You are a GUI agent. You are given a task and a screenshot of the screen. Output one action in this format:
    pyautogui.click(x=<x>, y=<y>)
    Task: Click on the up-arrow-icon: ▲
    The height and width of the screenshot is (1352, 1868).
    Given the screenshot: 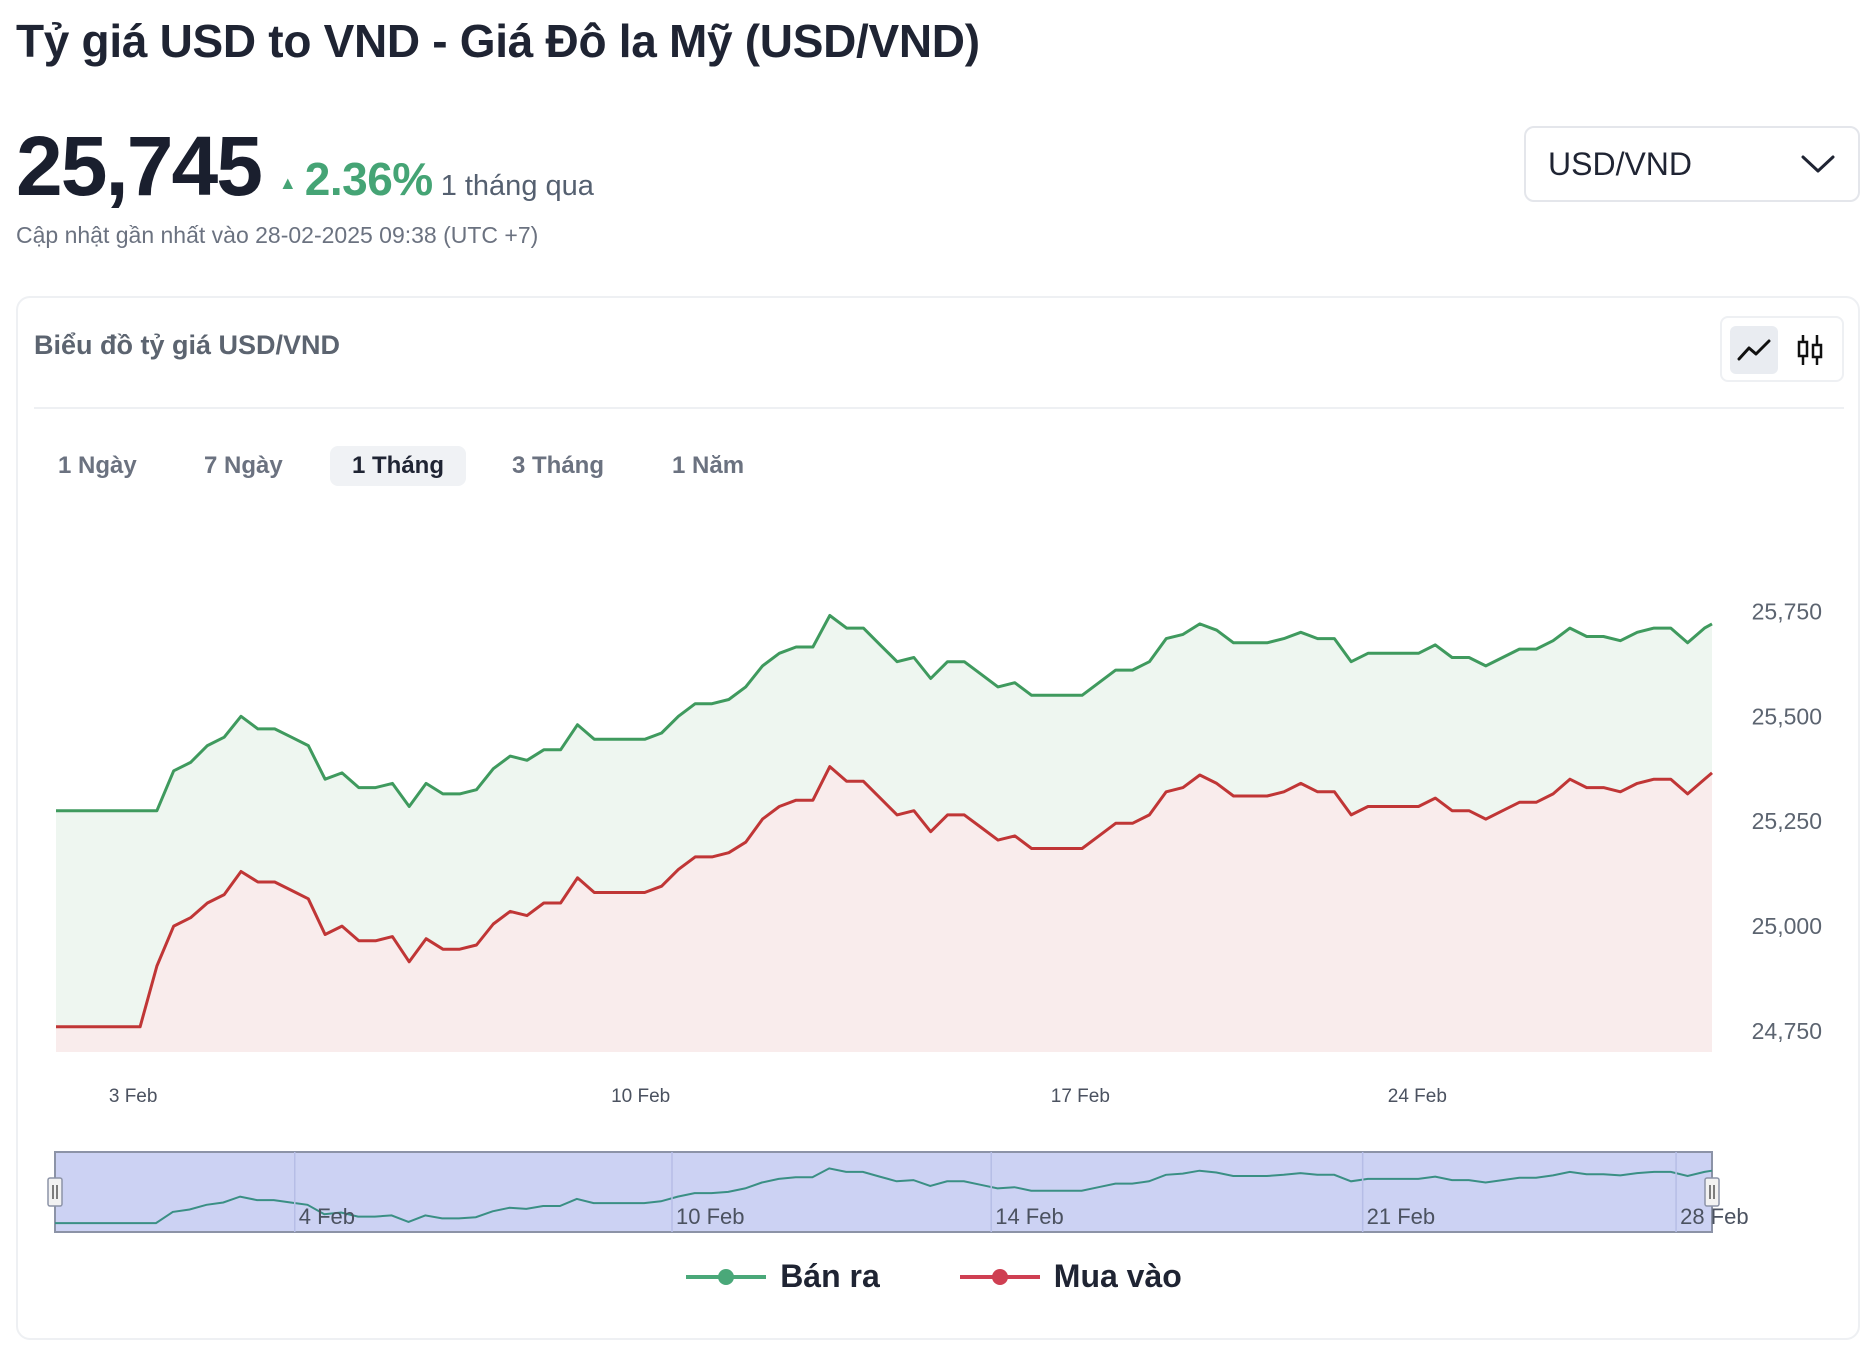 What is the action you would take?
    pyautogui.click(x=287, y=183)
    